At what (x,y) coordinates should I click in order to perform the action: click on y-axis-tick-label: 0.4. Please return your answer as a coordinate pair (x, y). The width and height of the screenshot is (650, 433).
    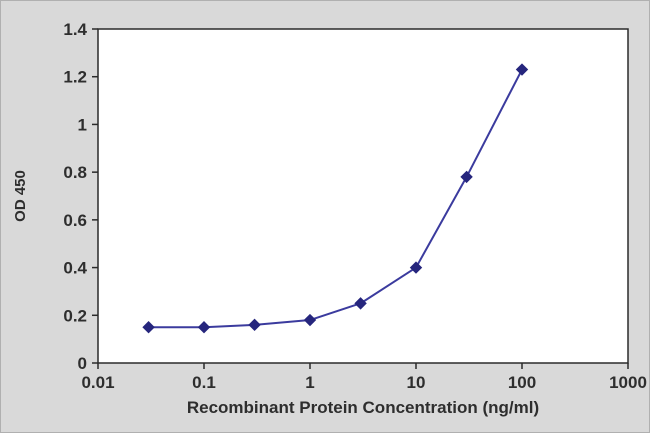
    Looking at the image, I should click on (75, 268).